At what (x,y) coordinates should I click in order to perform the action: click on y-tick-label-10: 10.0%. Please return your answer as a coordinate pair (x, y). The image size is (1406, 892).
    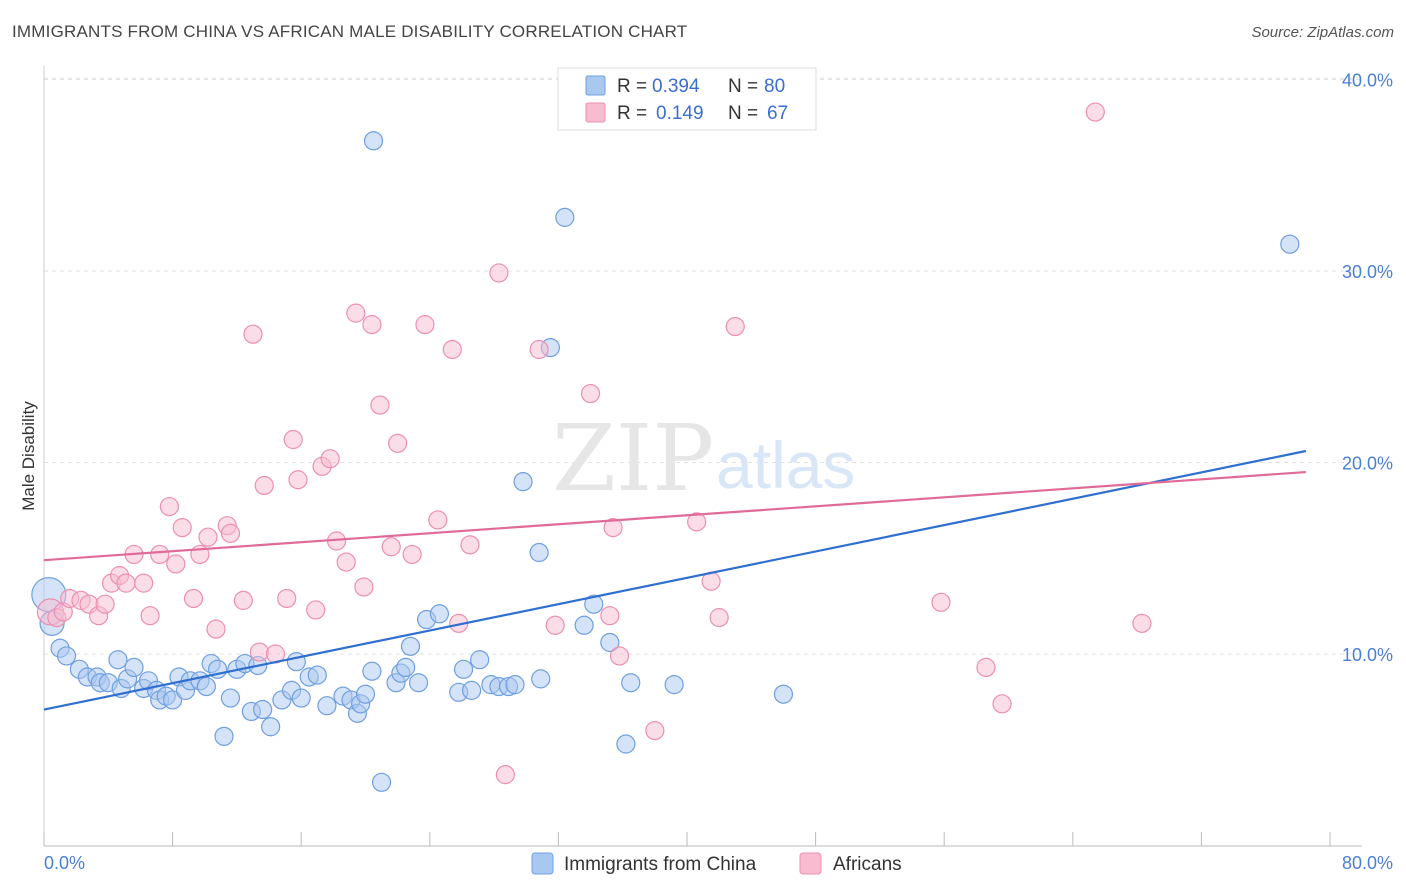
    Looking at the image, I should click on (1367, 655).